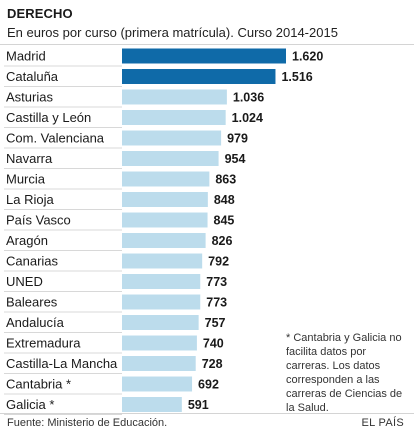 The image size is (414, 434). Describe the element at coordinates (32, 302) in the screenshot. I see `category-label: Baleares` at that location.